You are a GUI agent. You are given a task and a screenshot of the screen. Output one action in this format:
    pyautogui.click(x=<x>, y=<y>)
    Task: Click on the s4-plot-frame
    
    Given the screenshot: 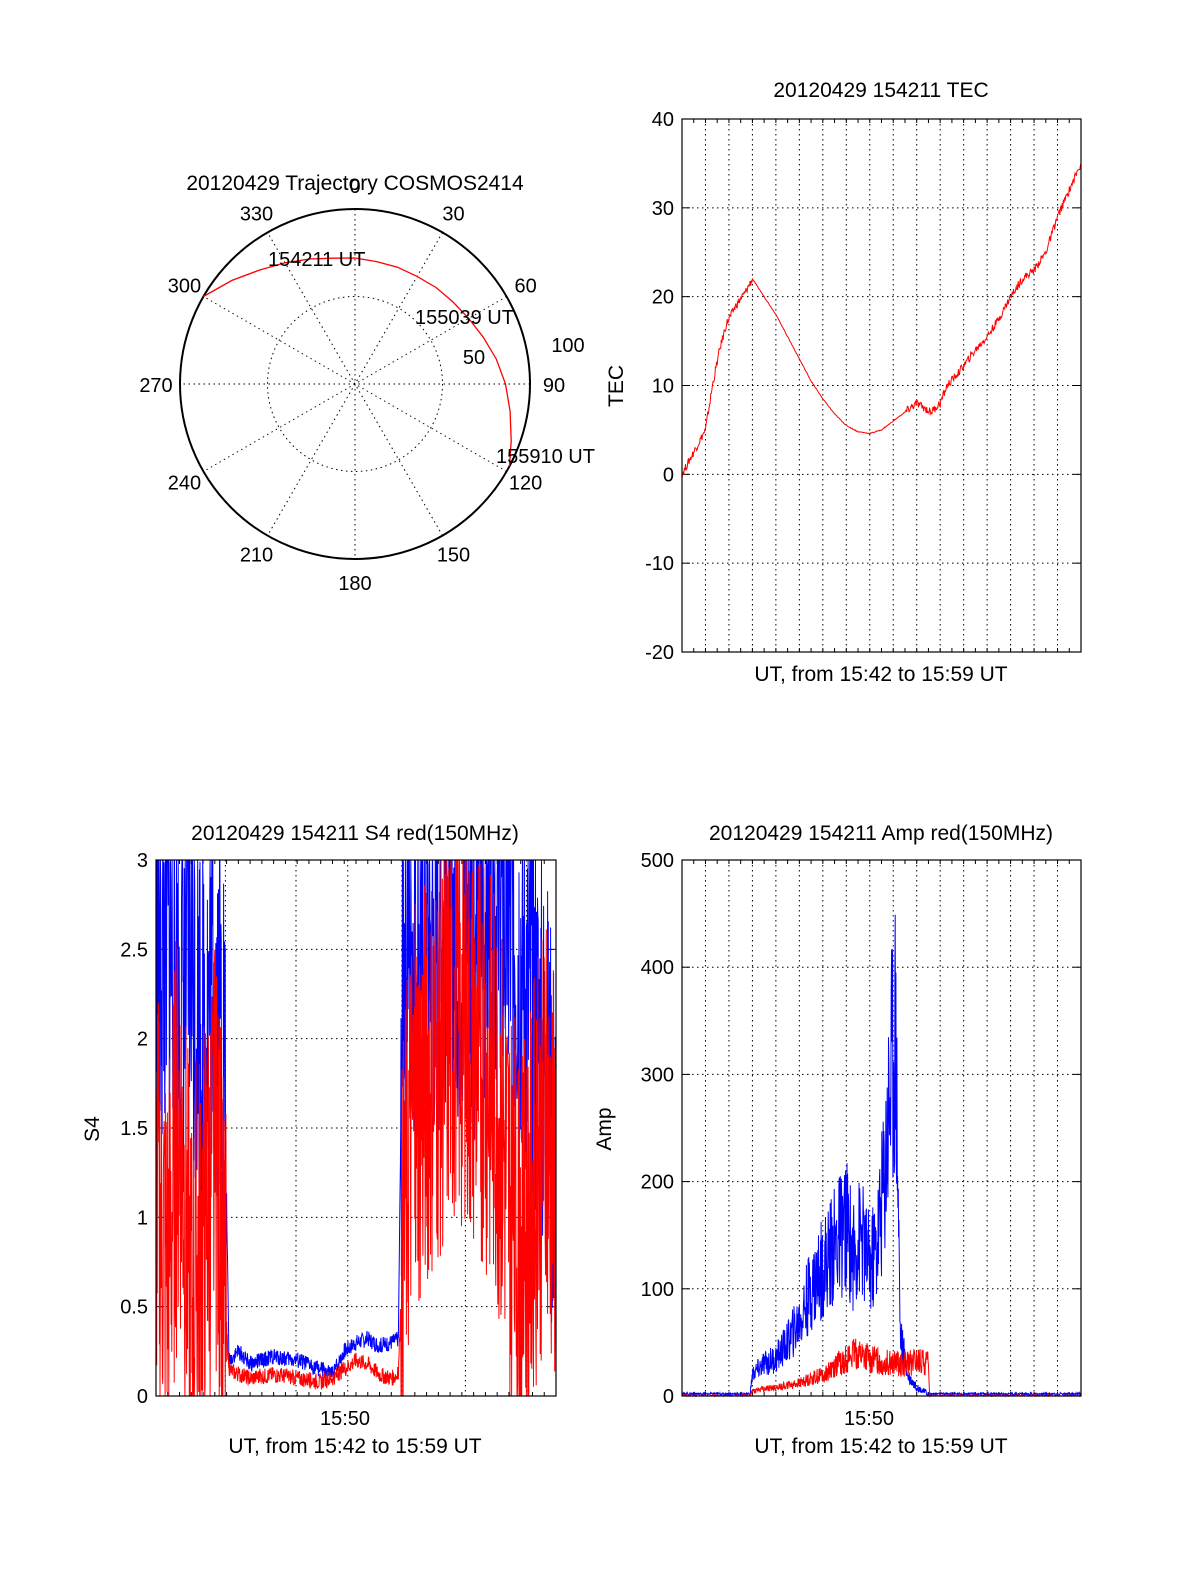 What is the action you would take?
    pyautogui.click(x=356, y=1128)
    